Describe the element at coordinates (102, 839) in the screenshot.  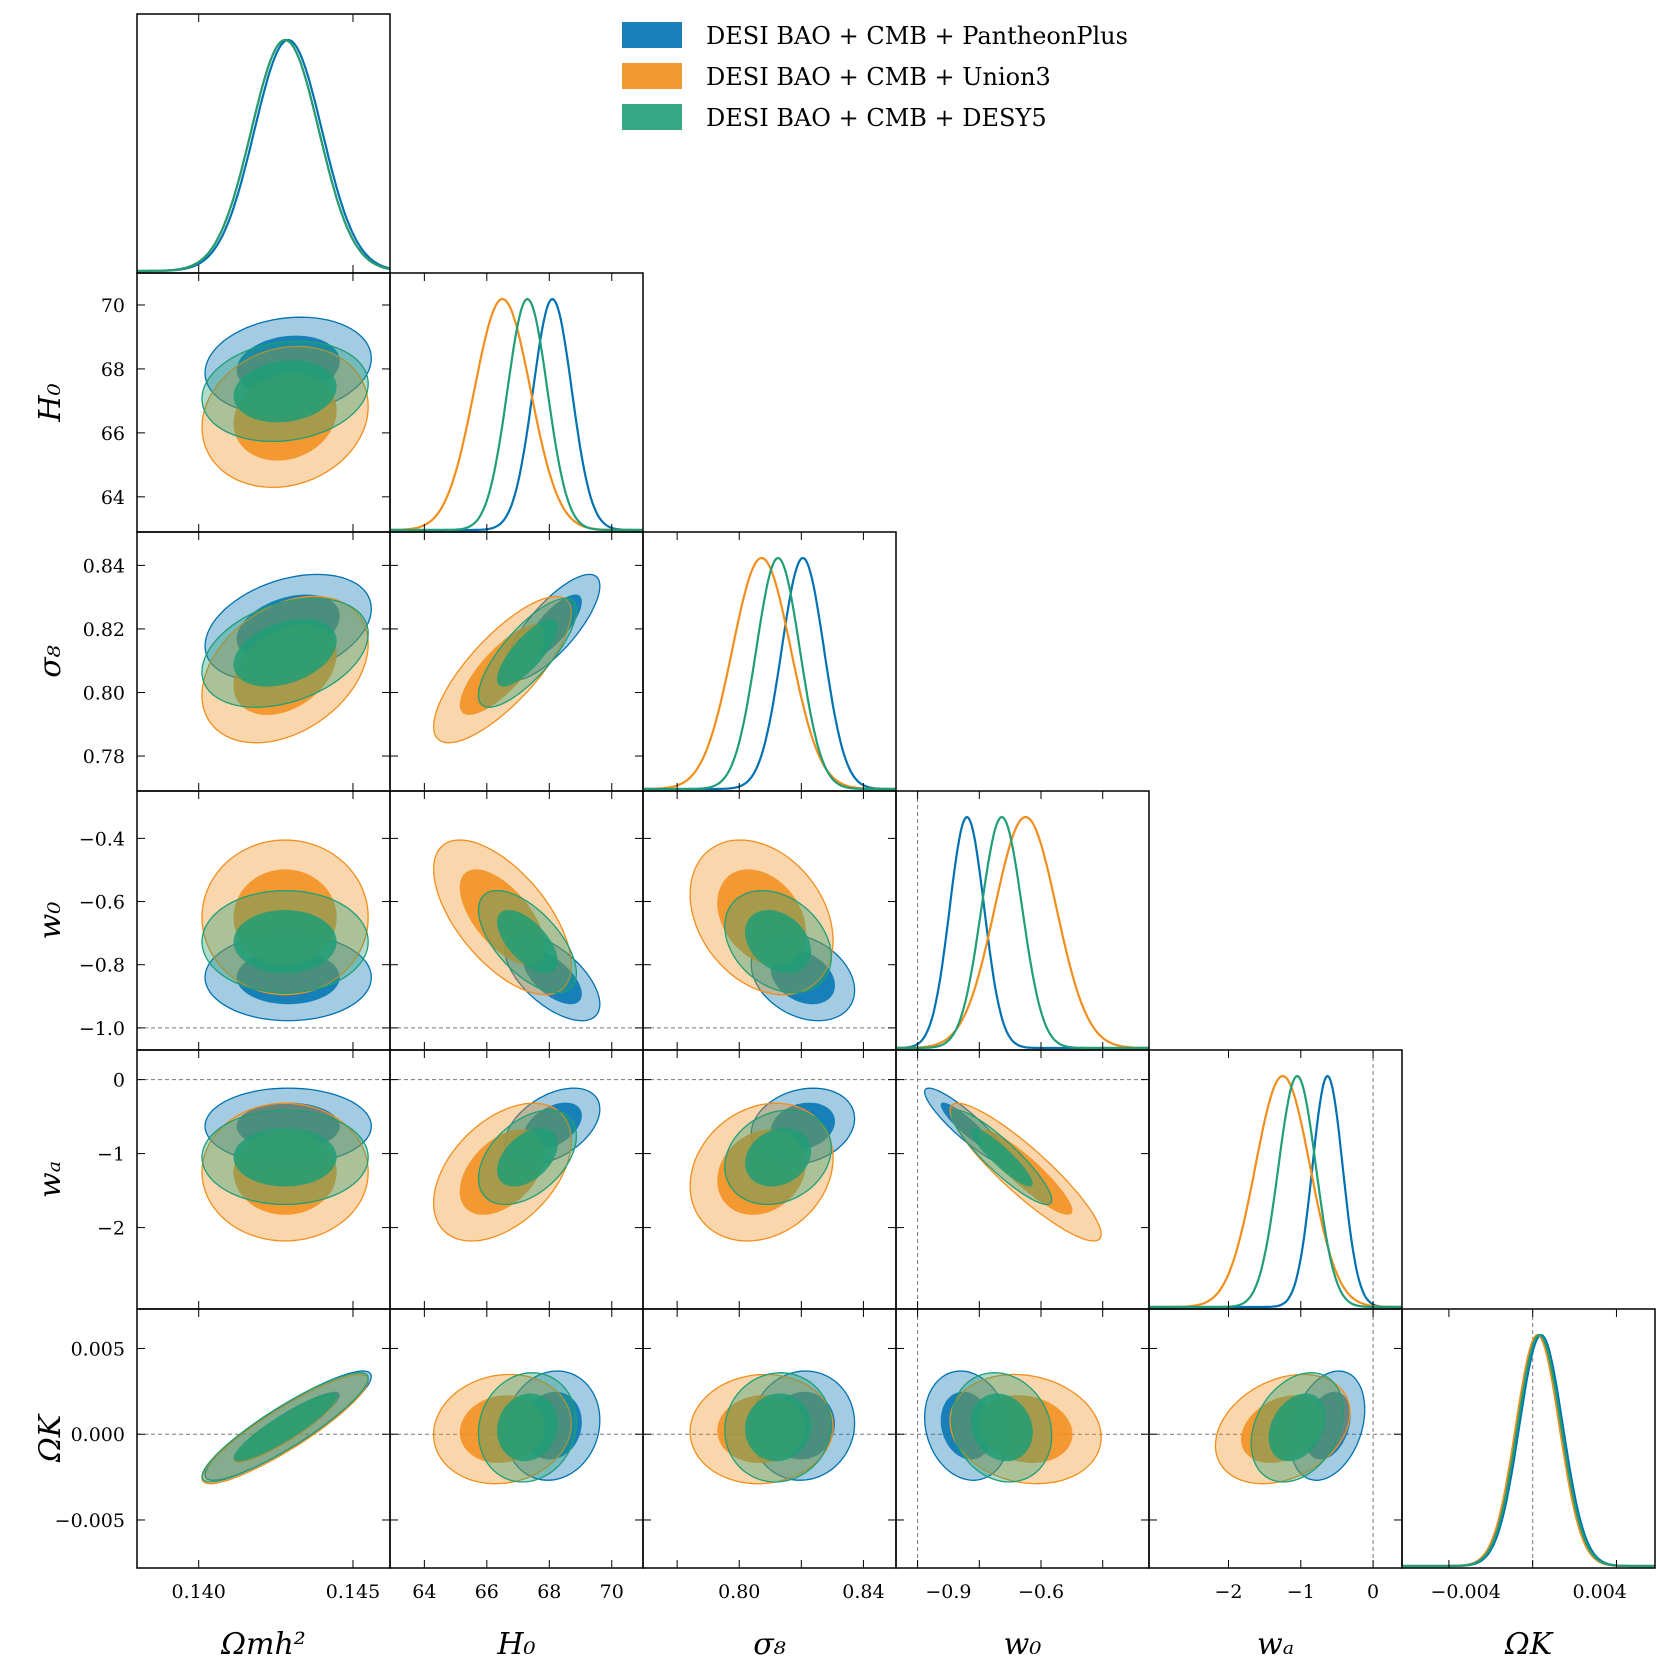
I see `y-tick-label: −0.4` at that location.